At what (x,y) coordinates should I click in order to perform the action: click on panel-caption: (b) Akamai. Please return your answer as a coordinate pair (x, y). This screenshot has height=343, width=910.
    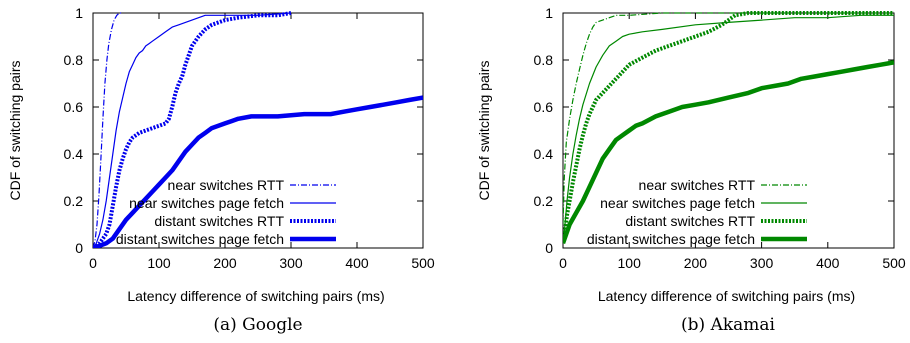
    Looking at the image, I should click on (728, 325).